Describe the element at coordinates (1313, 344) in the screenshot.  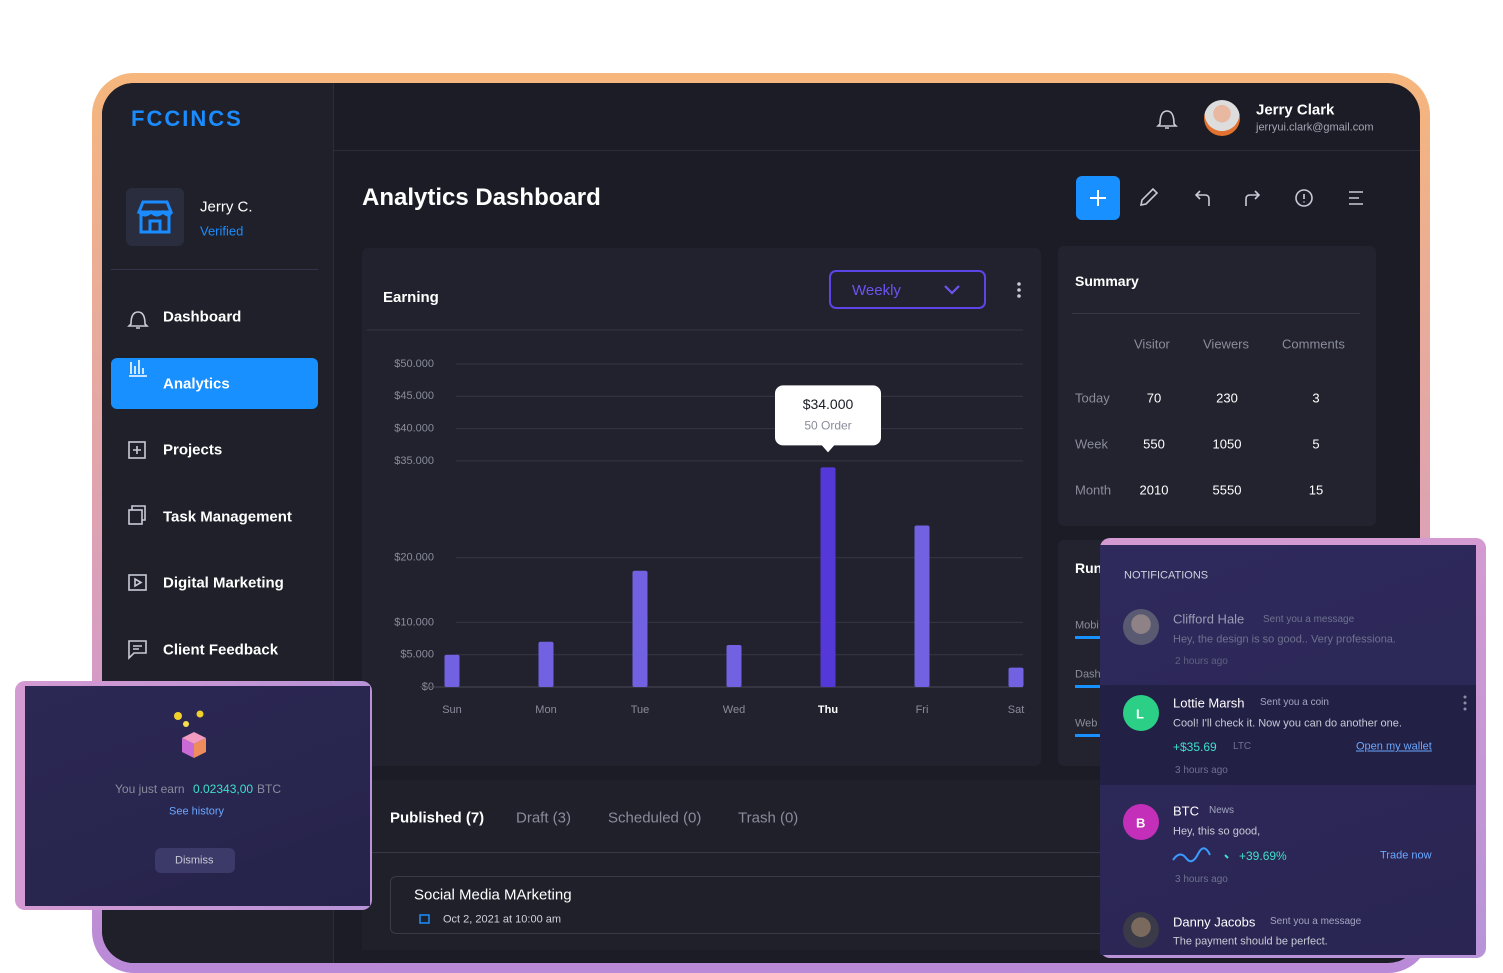
I see `column-header: Comments` at that location.